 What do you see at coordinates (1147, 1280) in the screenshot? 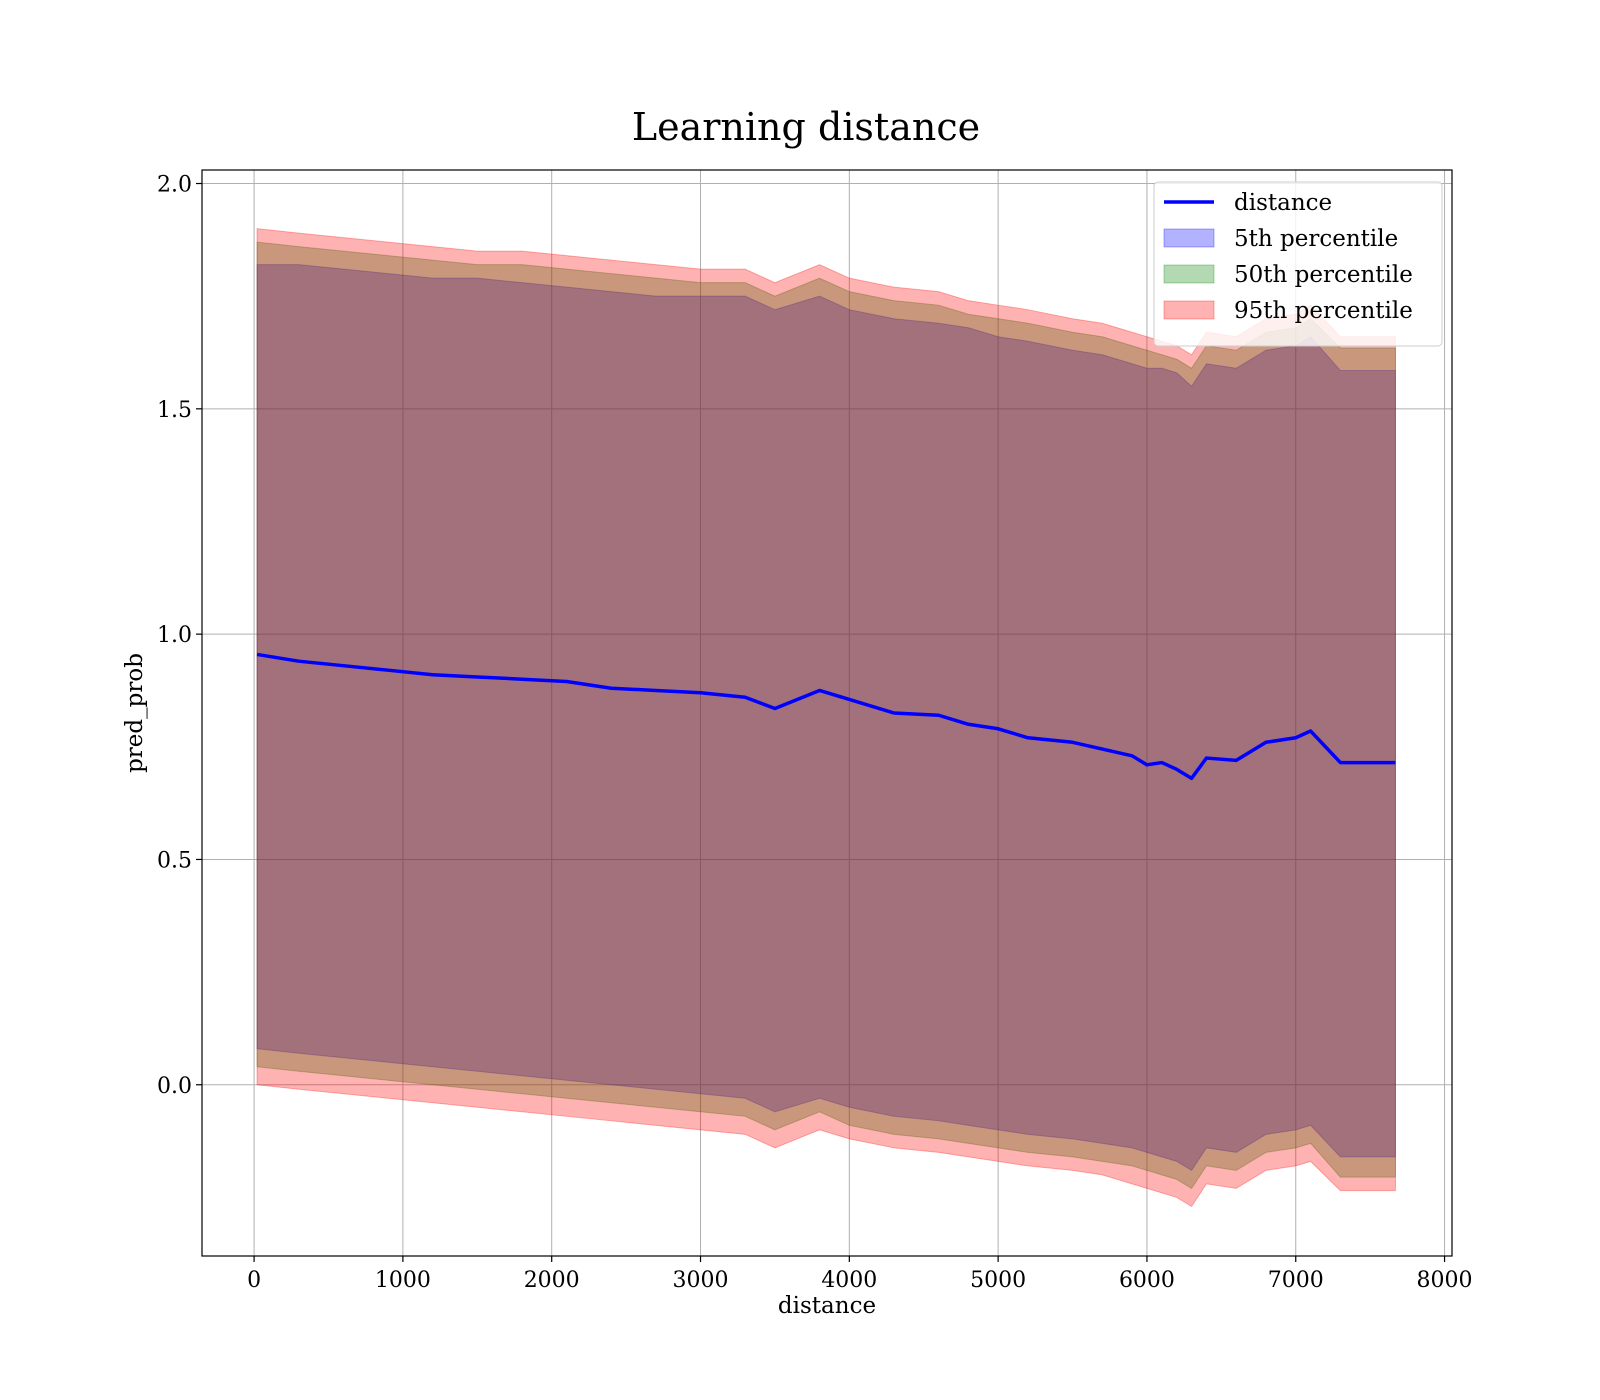
I see `x-tick-label: 6000` at bounding box center [1147, 1280].